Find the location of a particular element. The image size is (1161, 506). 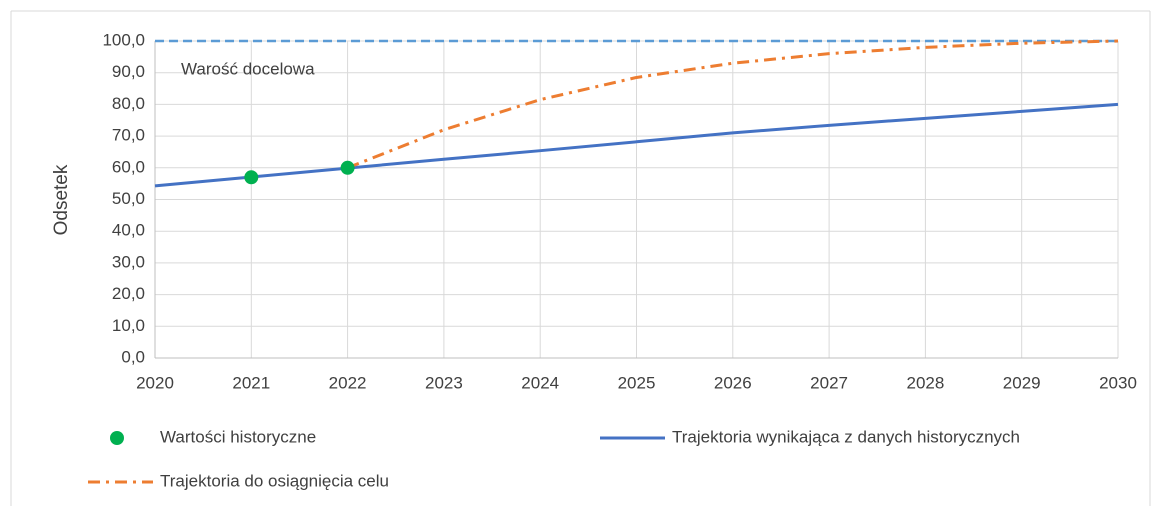

x-tick-label: 2020 is located at coordinates (155, 382).